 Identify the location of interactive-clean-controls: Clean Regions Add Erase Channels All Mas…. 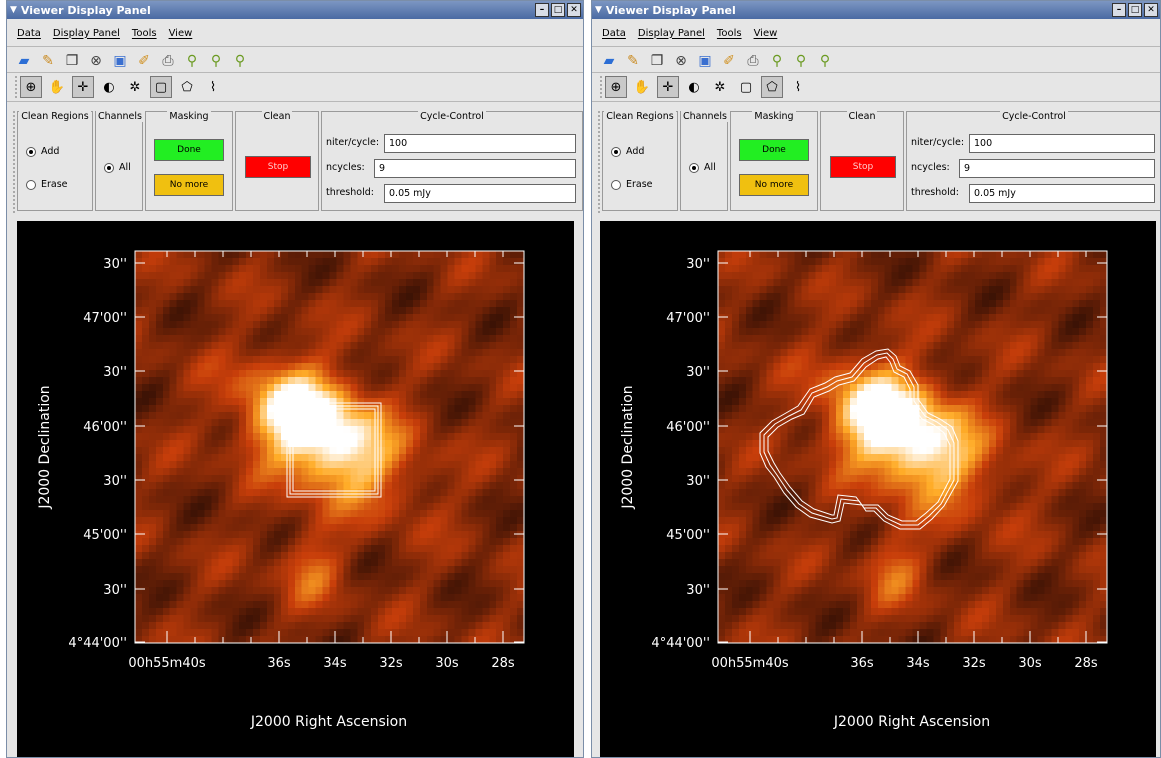
(298, 162).